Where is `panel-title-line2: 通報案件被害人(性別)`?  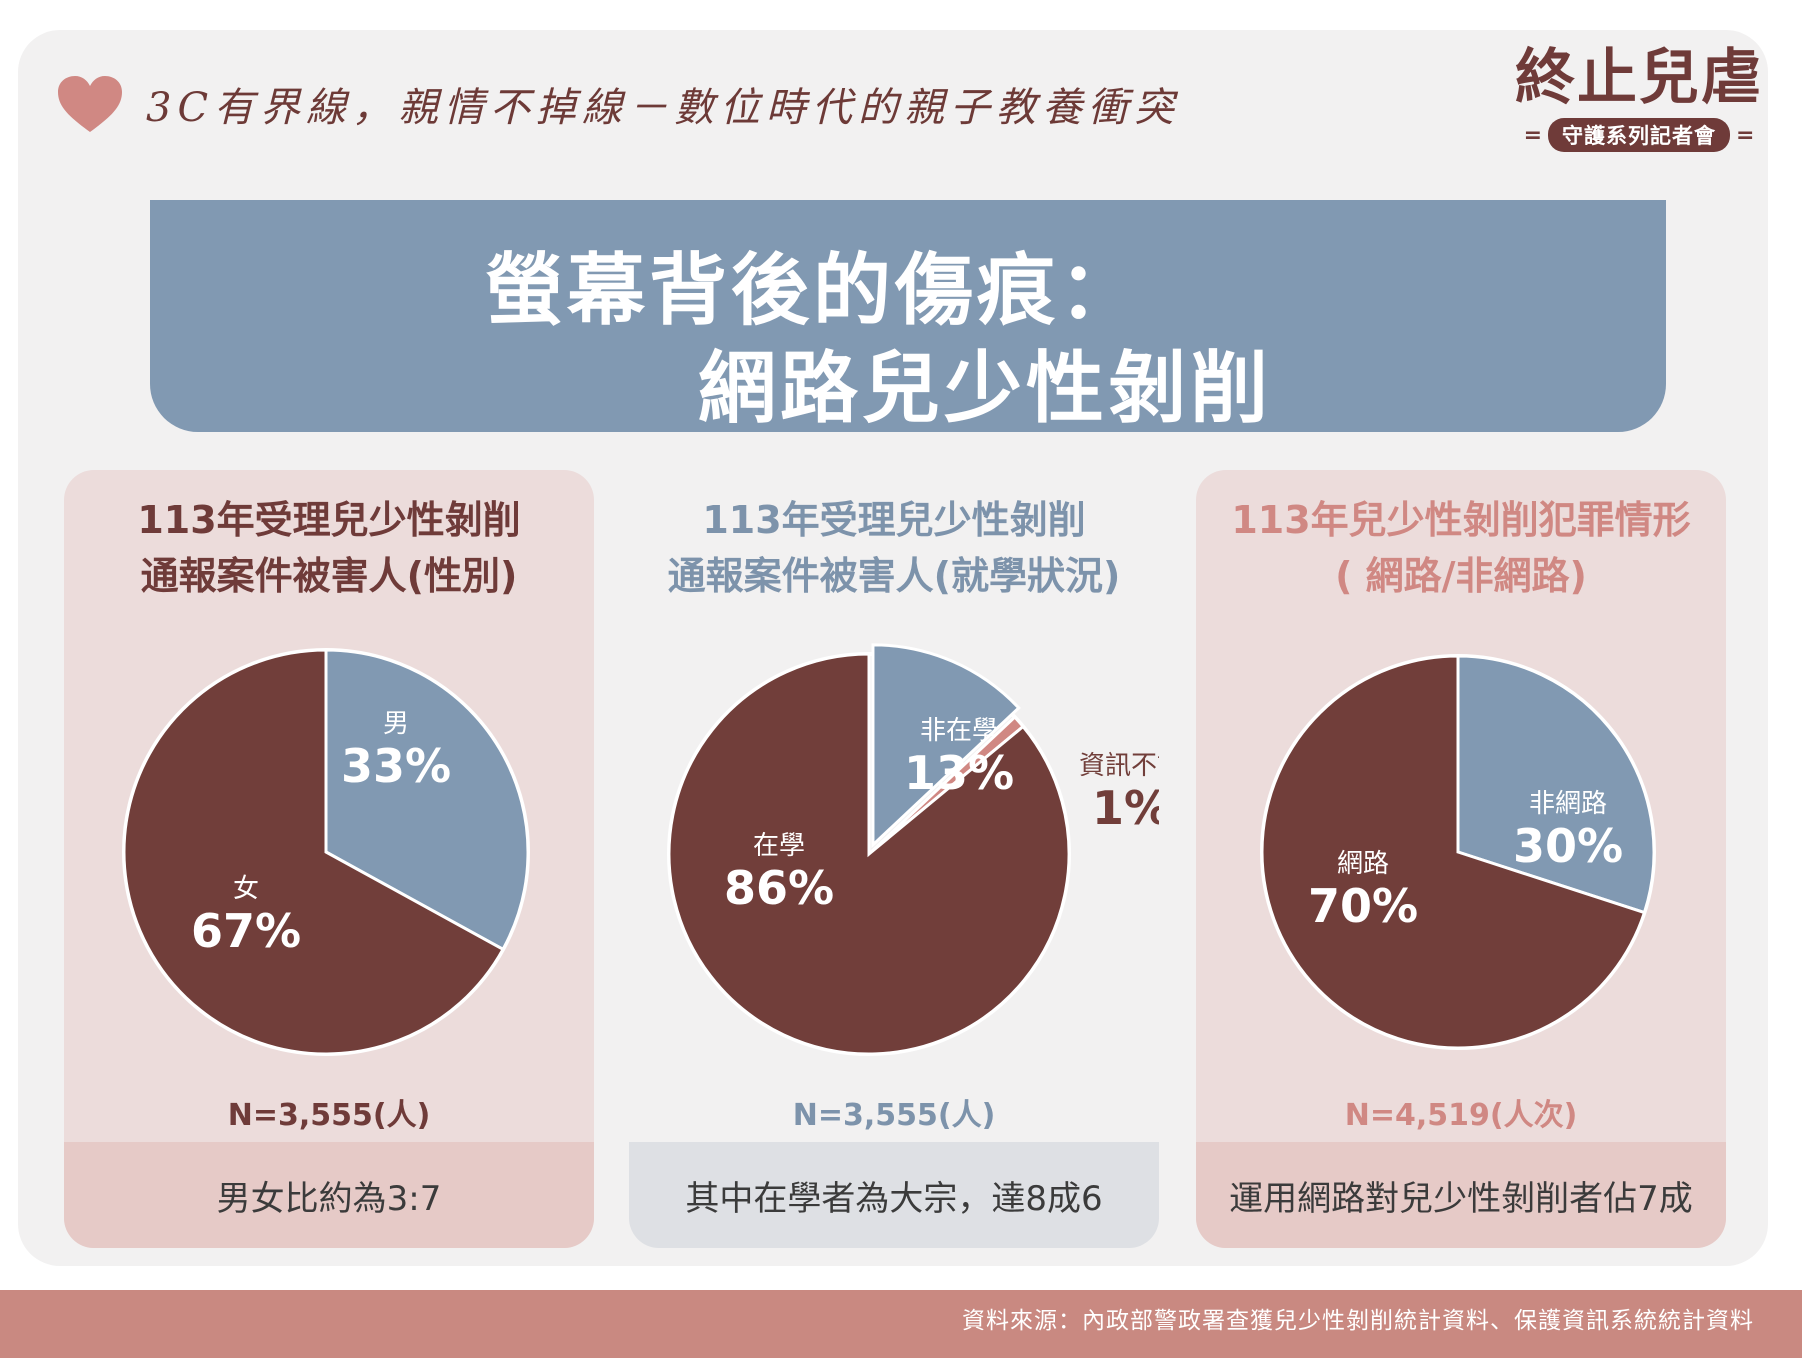 panel-title-line2: 通報案件被害人(性別) is located at coordinates (329, 576).